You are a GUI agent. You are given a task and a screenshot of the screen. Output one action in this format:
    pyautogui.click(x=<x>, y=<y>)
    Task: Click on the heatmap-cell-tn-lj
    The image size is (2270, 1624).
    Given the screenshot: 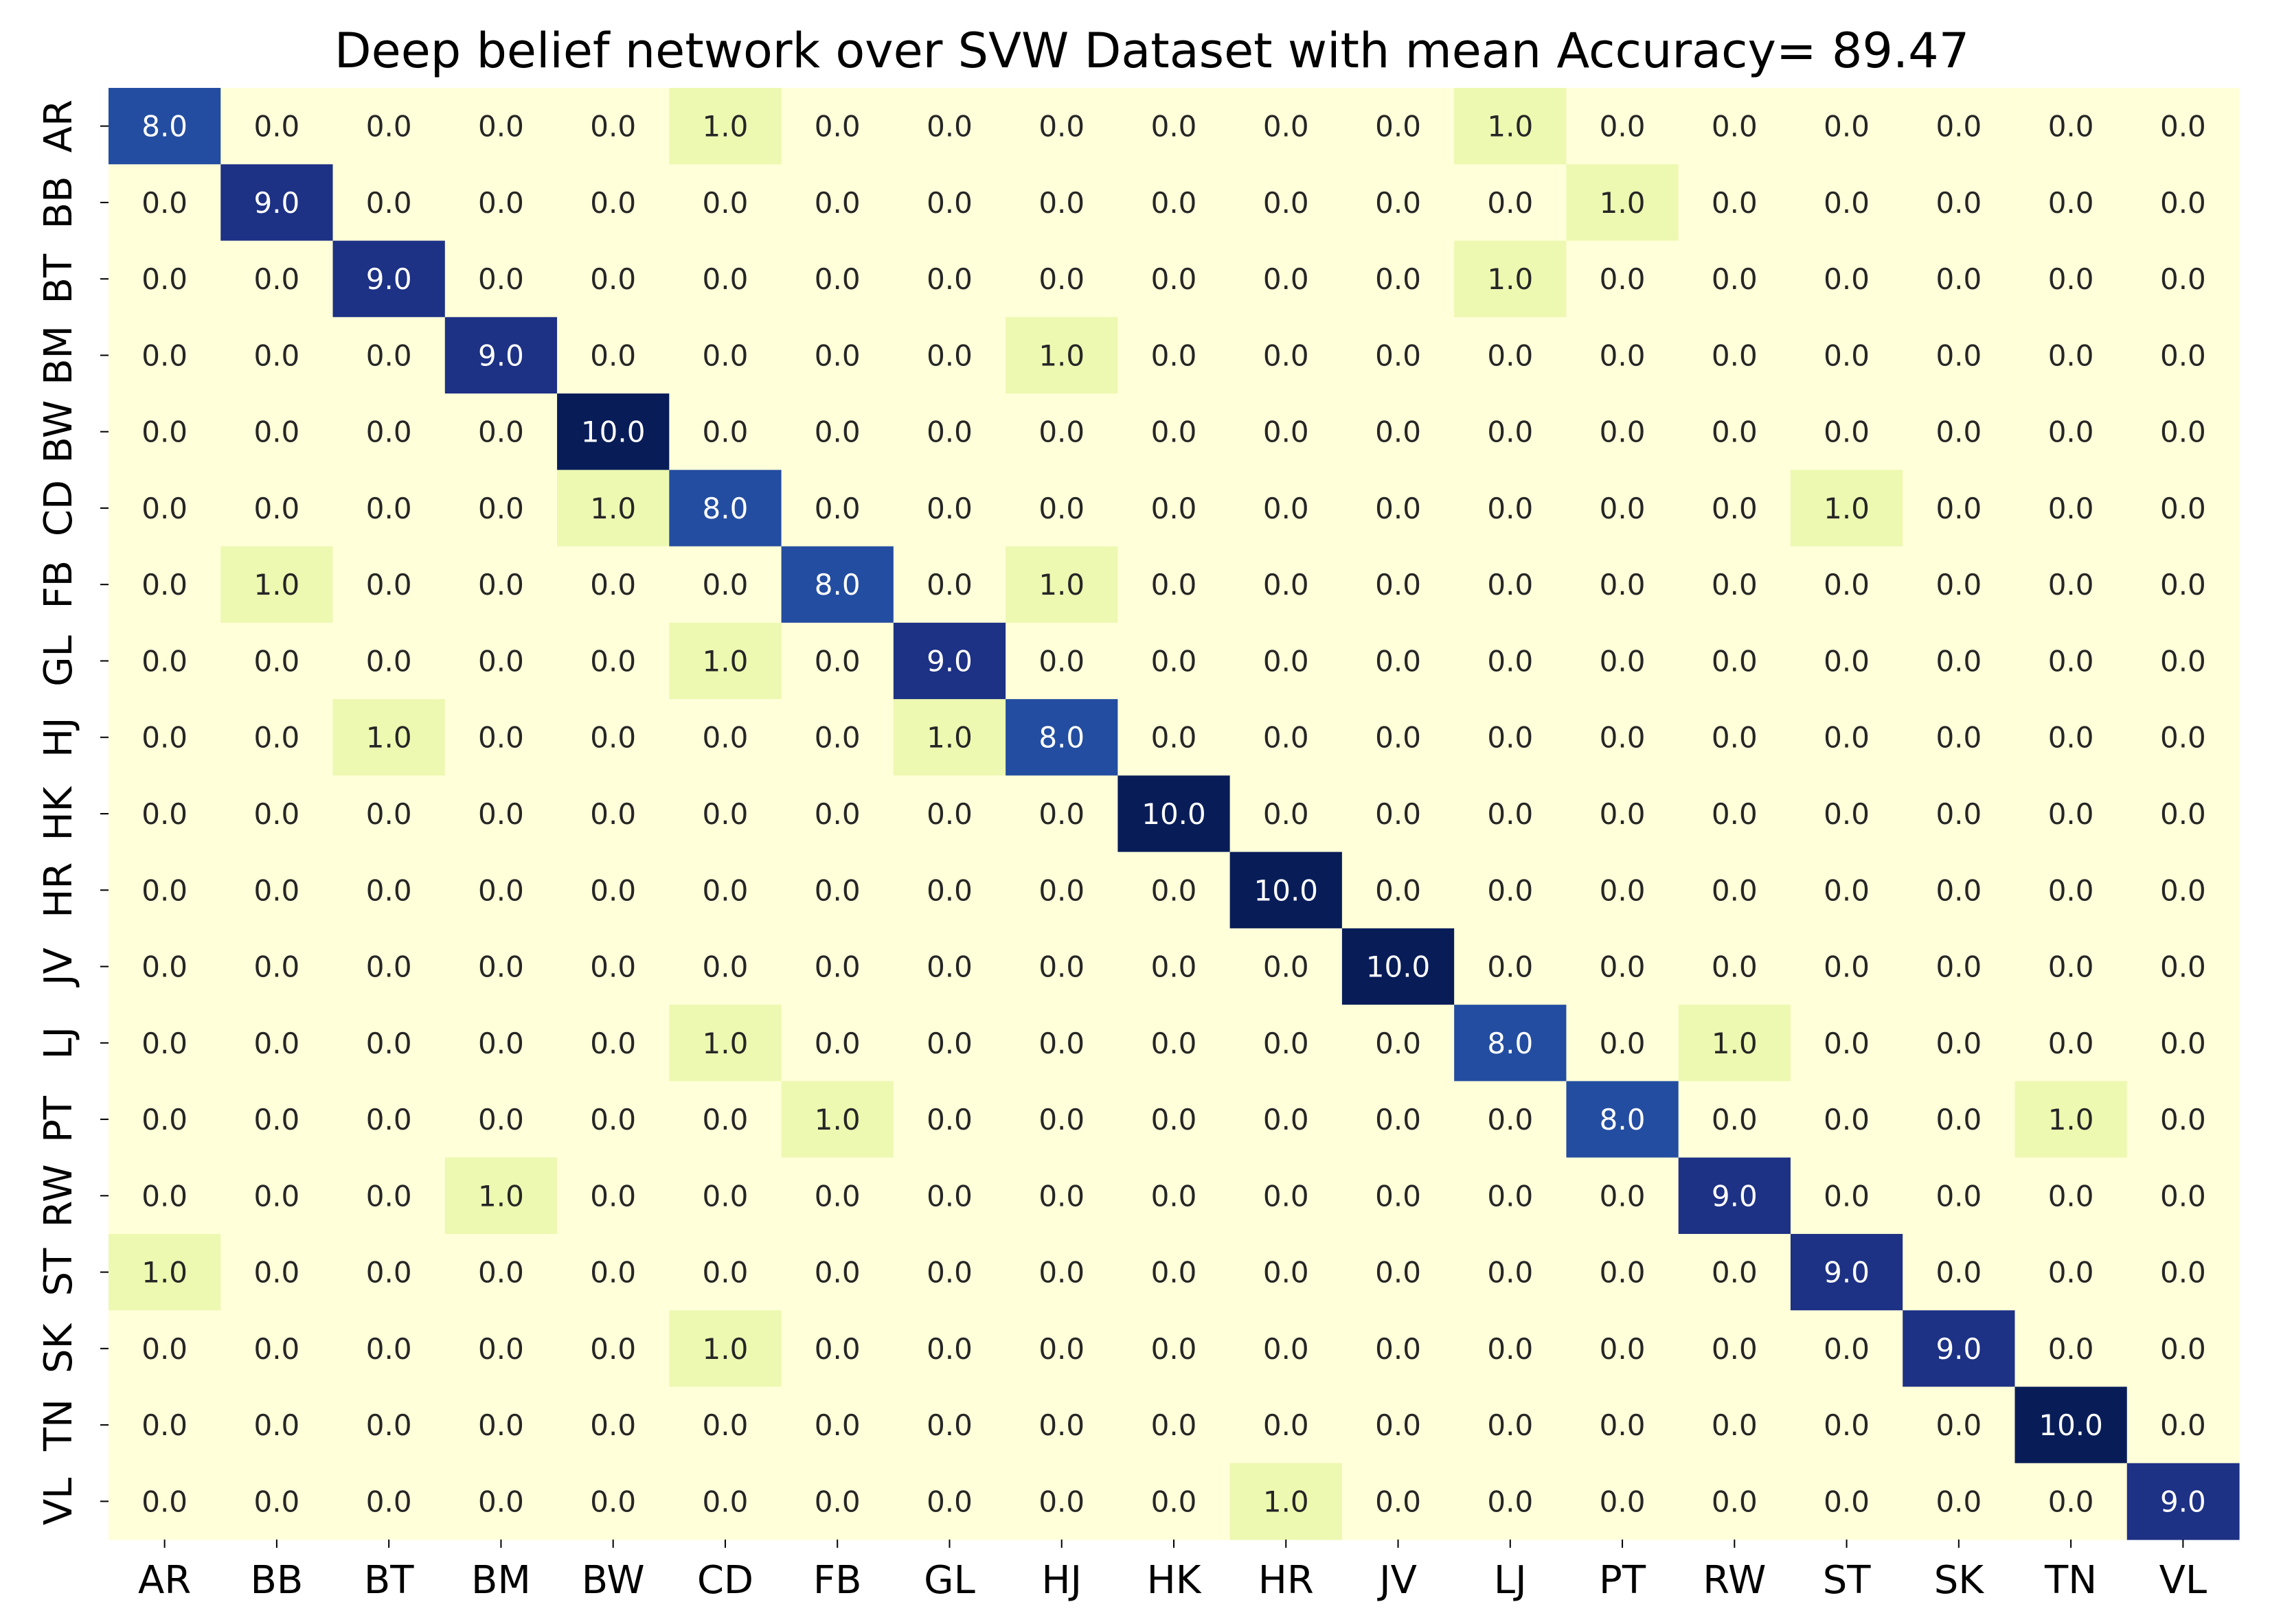 What is the action you would take?
    pyautogui.click(x=1511, y=1425)
    